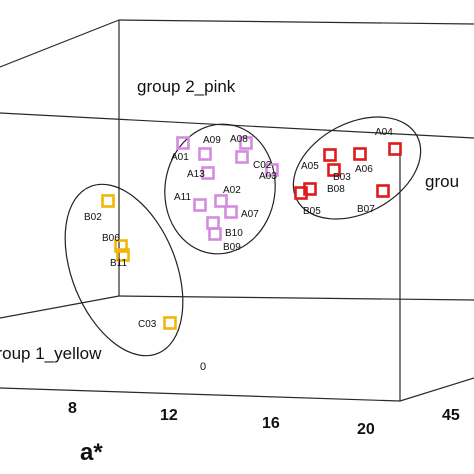  I want to click on data-point-label: B07, so click(366, 209).